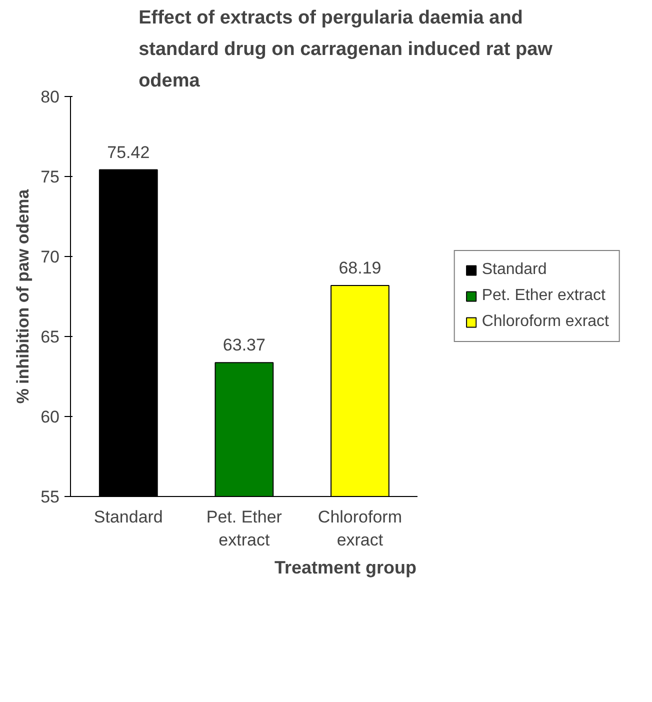 The height and width of the screenshot is (702, 652). I want to click on y-tick-label: 65, so click(50, 337).